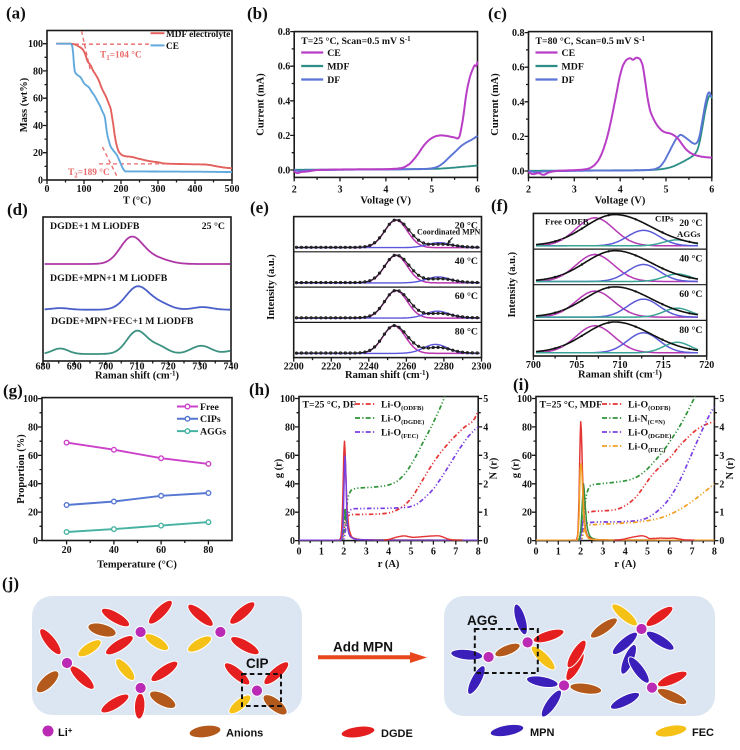 Image resolution: width=740 pixels, height=750 pixels. Describe the element at coordinates (284, 67) in the screenshot. I see `svg-text: 0.6` at that location.